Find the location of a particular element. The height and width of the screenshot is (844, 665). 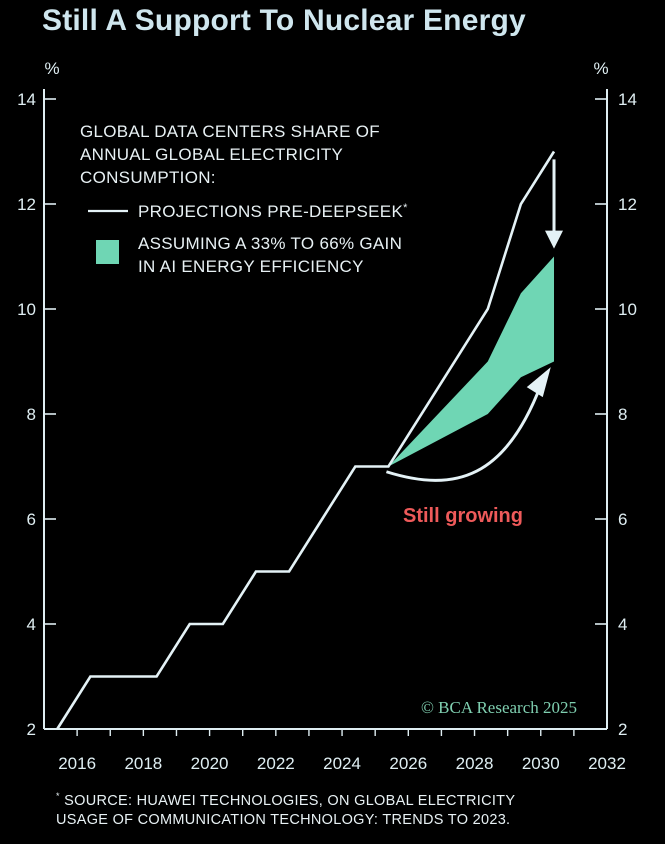

legend-band-label-line: ASSUMING A 33% TO 66% GAIN is located at coordinates (270, 243).